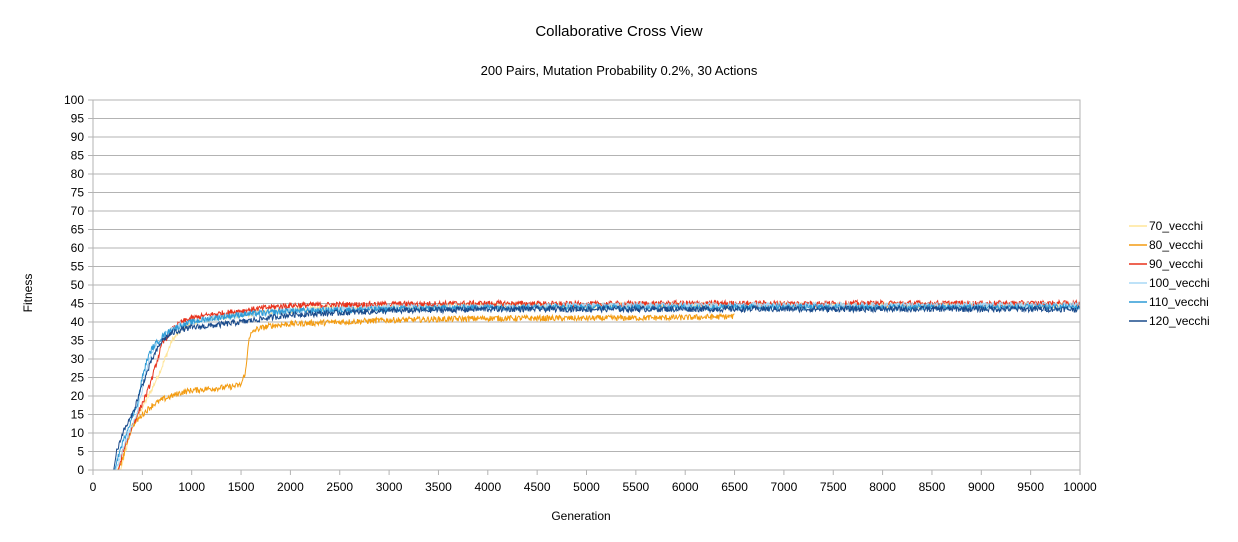 The height and width of the screenshot is (542, 1238). Describe the element at coordinates (932, 487) in the screenshot. I see `x-tick-label: 8500` at that location.